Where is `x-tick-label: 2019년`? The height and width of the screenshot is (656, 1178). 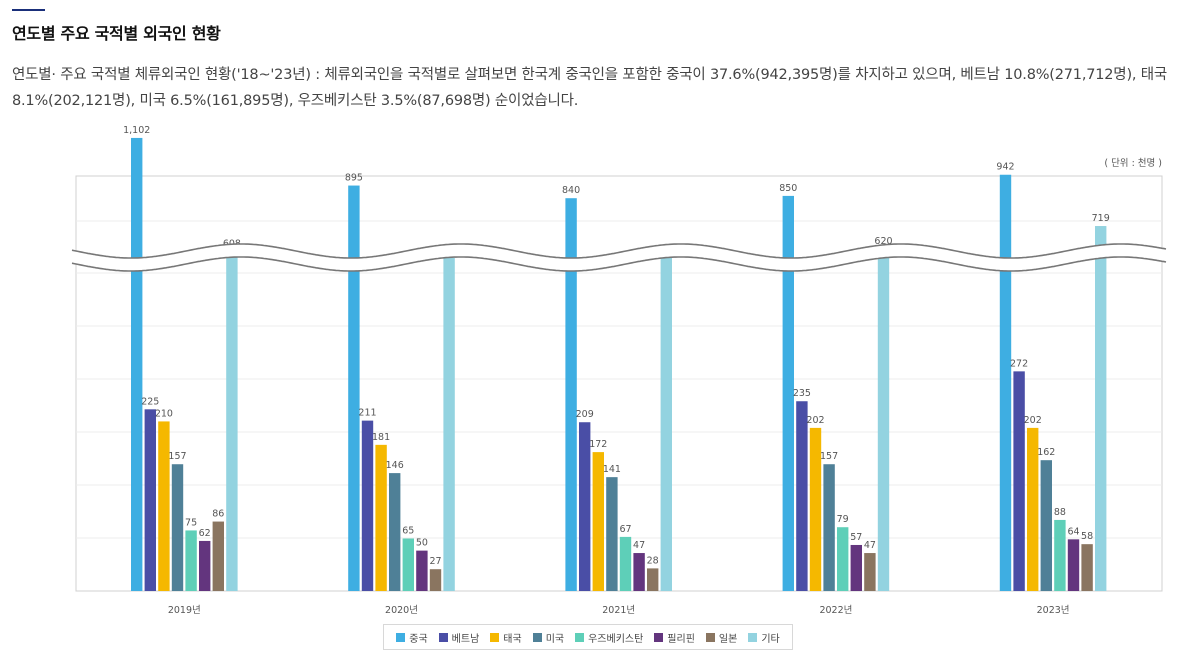
x-tick-label: 2019년 is located at coordinates (184, 610).